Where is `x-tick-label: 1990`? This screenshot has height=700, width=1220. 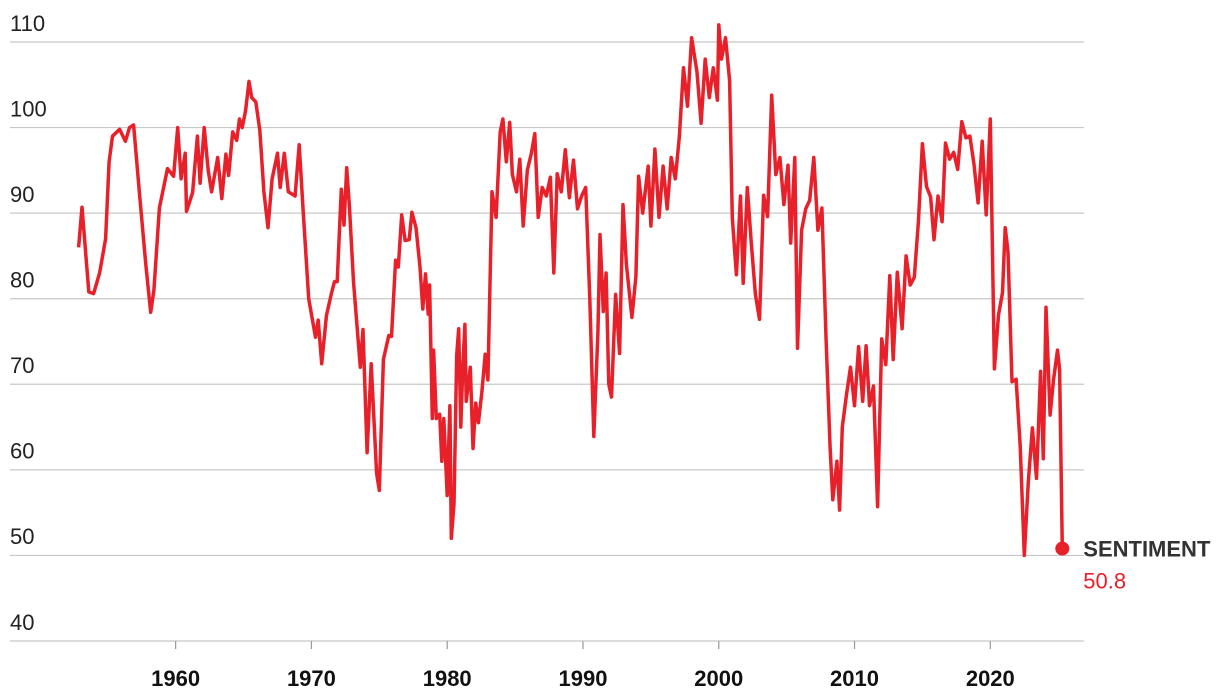
x-tick-label: 1990 is located at coordinates (583, 678).